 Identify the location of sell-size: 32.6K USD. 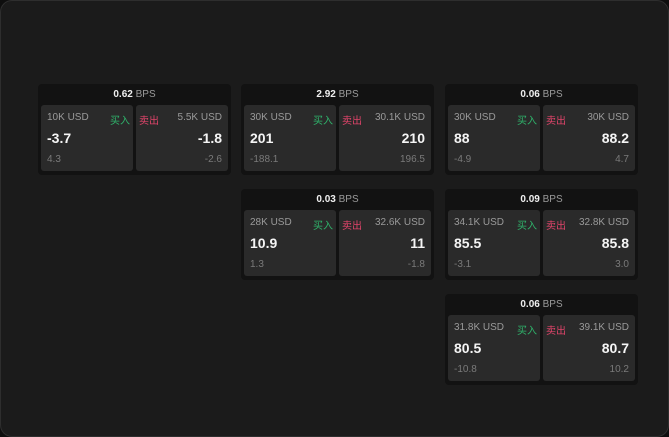
(399, 222).